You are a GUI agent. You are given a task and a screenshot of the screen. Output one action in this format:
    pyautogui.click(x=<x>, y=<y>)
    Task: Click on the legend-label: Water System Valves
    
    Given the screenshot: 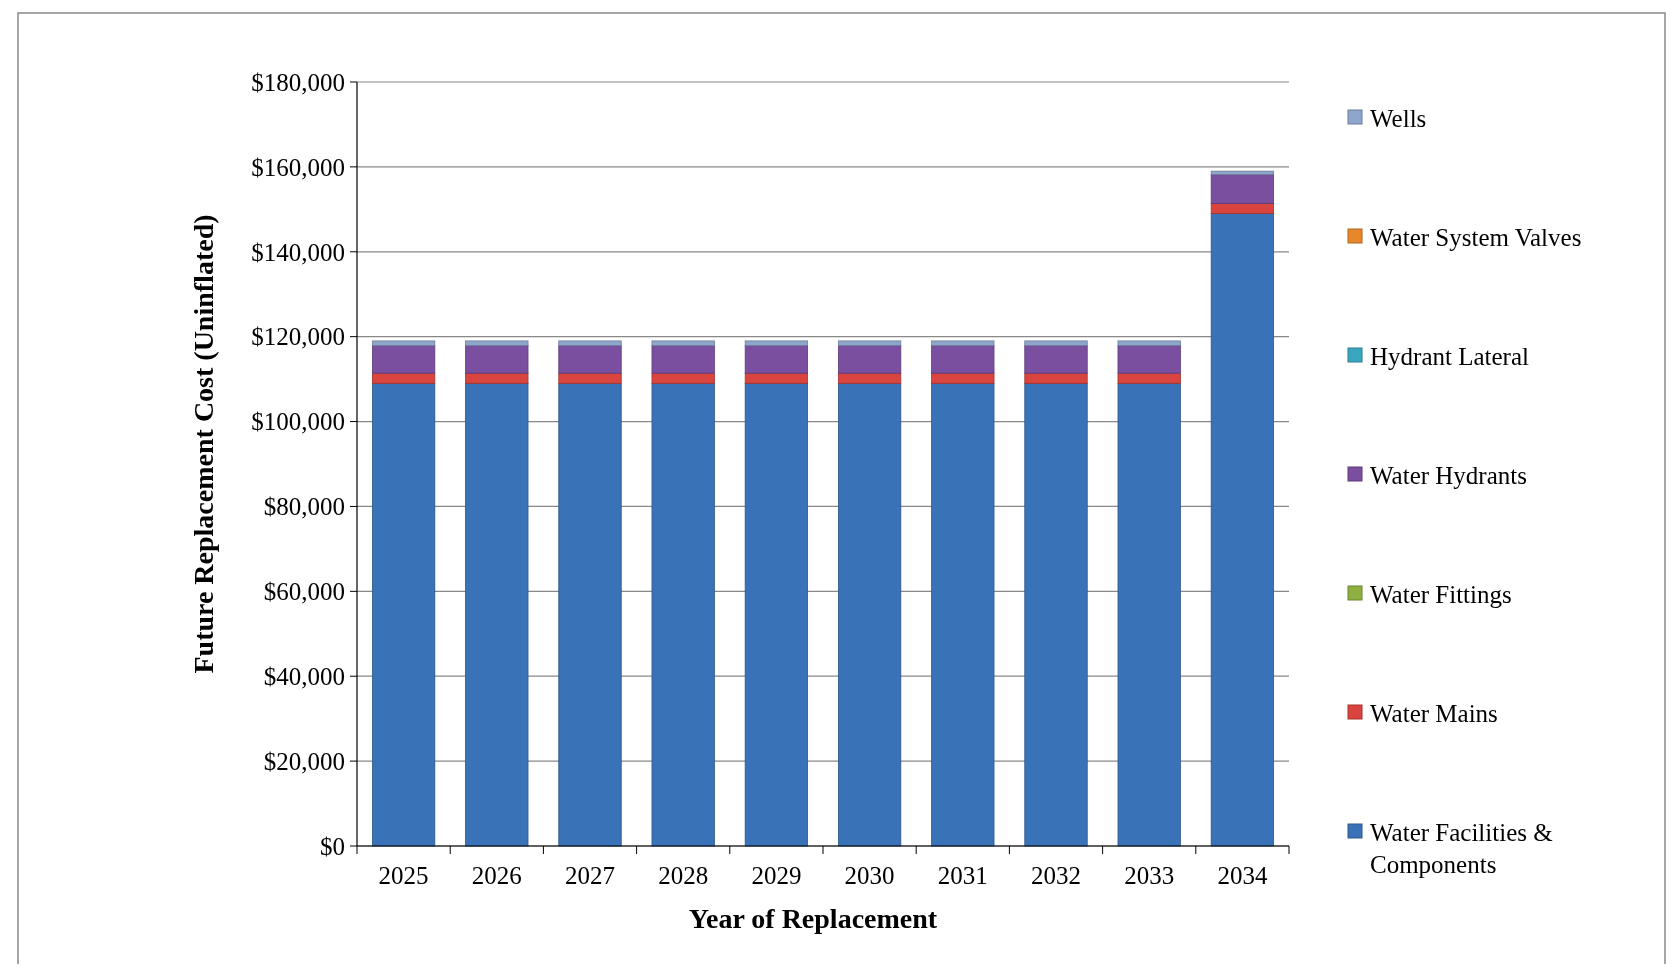 What is the action you would take?
    pyautogui.click(x=1476, y=237)
    